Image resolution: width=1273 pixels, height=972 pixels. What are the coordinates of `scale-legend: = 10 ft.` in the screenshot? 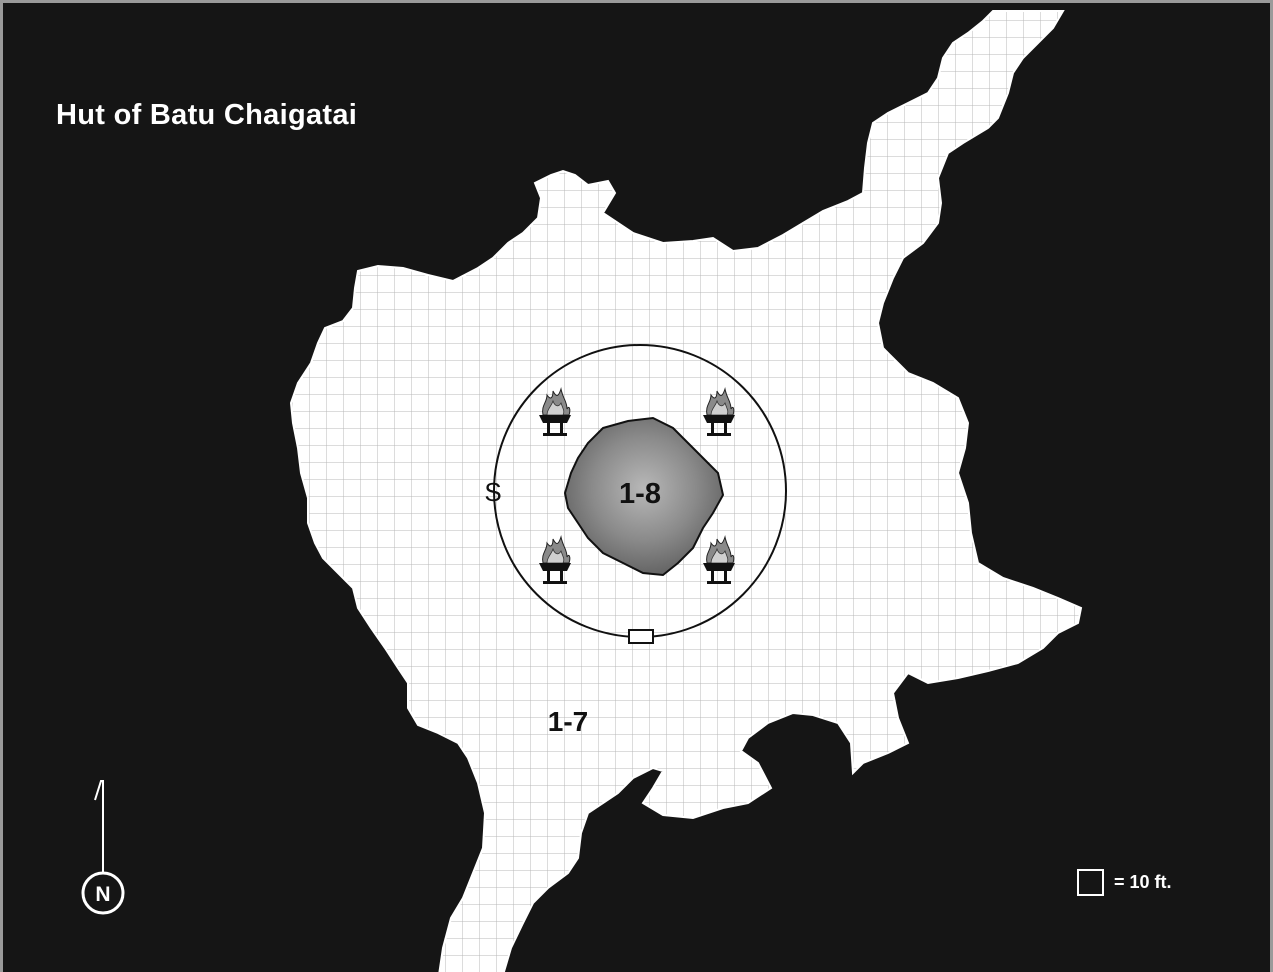 It's located at (1124, 882).